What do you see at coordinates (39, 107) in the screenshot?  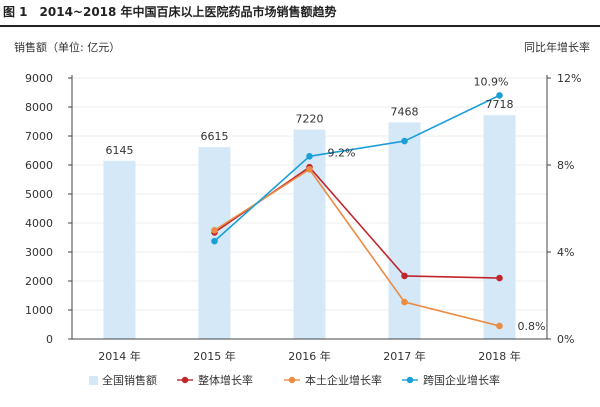 I see `y-tick-label: 8000` at bounding box center [39, 107].